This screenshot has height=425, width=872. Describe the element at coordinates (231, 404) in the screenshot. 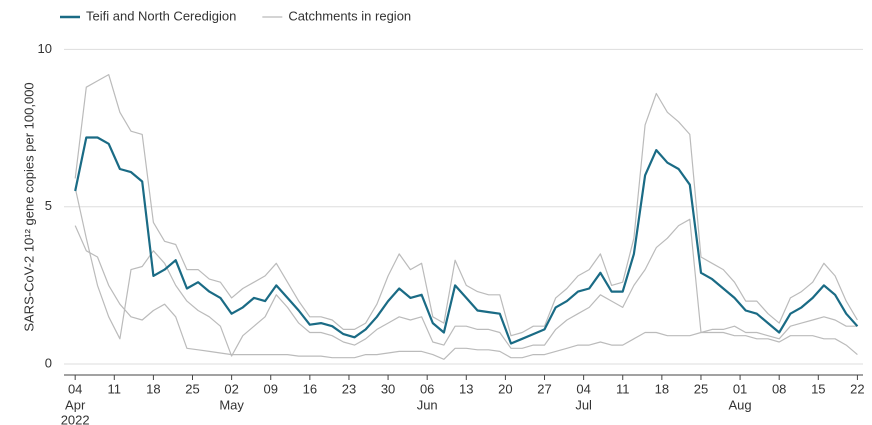

I see `month-label: May` at that location.